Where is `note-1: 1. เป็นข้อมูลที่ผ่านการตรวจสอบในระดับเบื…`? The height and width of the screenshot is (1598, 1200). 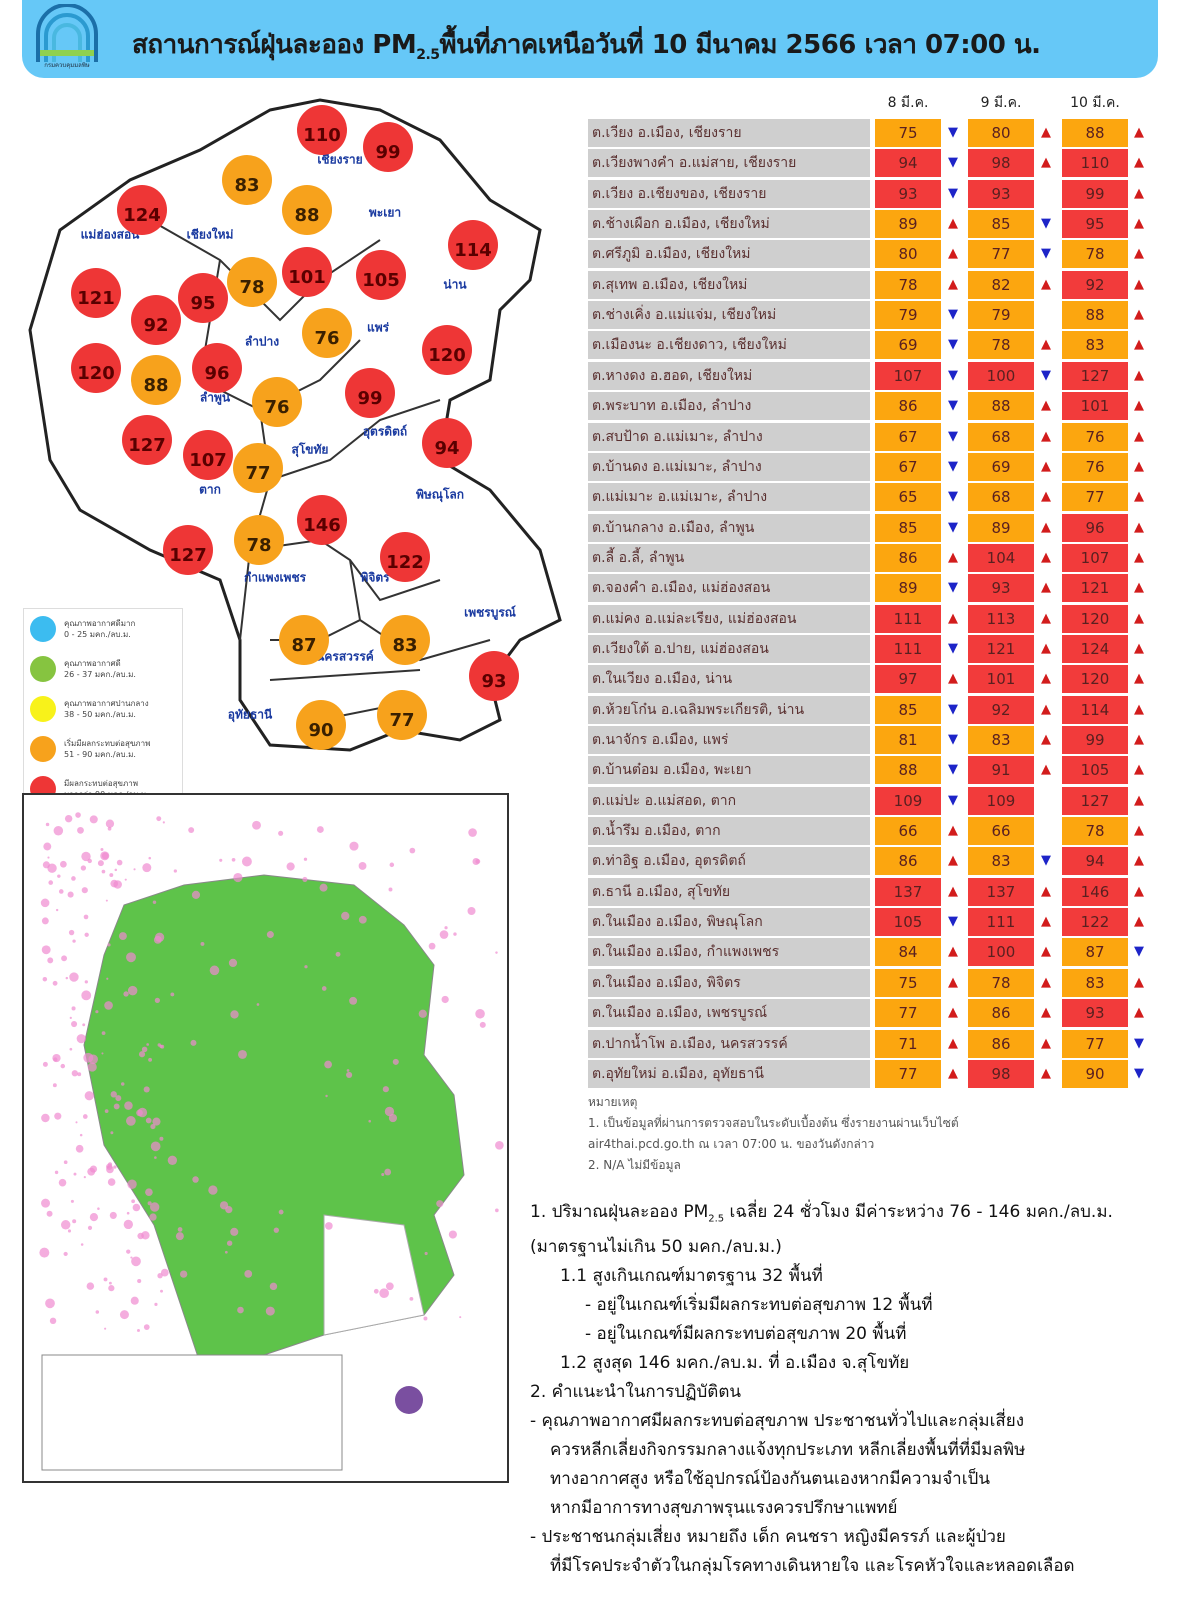 note-1: 1. เป็นข้อมูลที่ผ่านการตรวจสอบในระดับเบื… is located at coordinates (773, 1123).